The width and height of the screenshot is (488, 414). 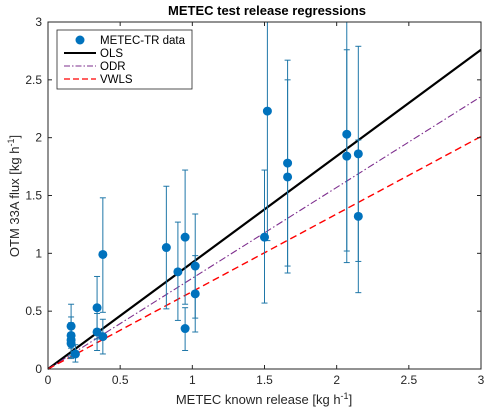 I want to click on y-axis-label-close: ], so click(x=14, y=137).